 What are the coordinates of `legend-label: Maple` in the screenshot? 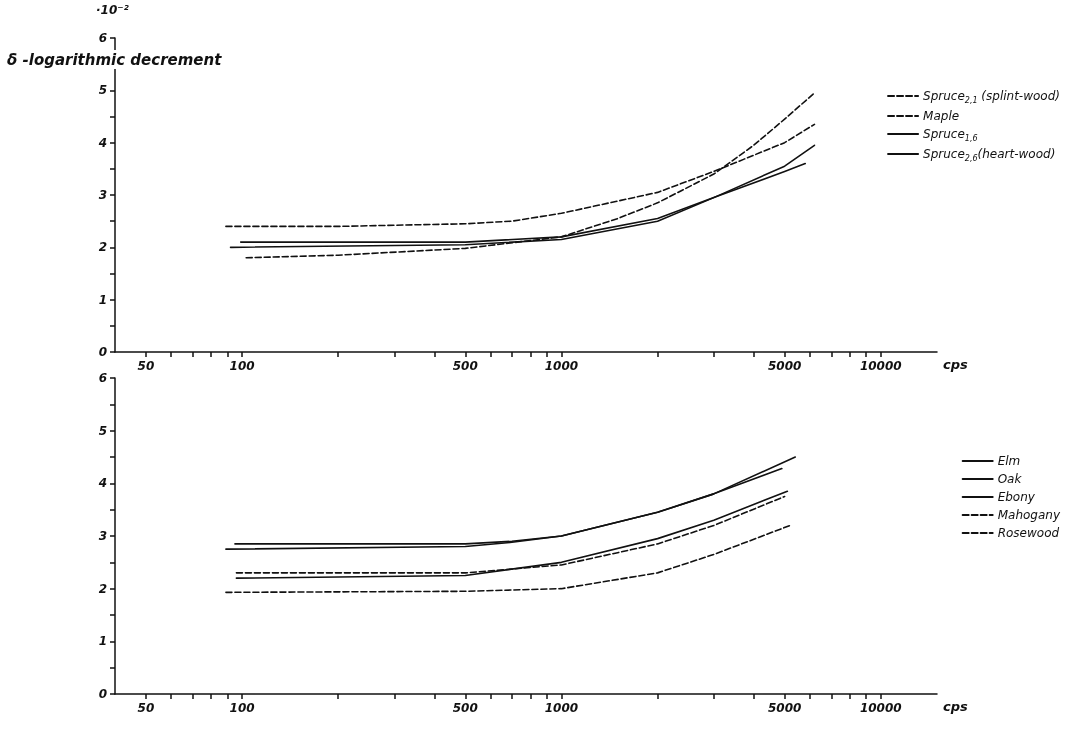 It's located at (941, 116).